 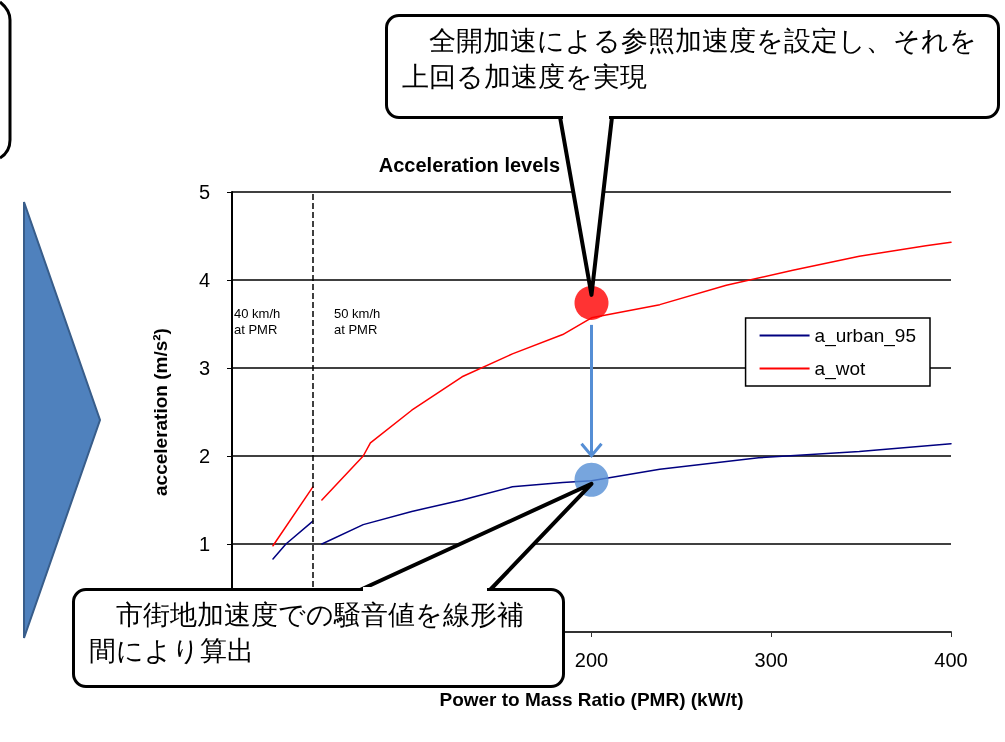 I want to click on y-tick-label: 1, so click(x=204, y=544).